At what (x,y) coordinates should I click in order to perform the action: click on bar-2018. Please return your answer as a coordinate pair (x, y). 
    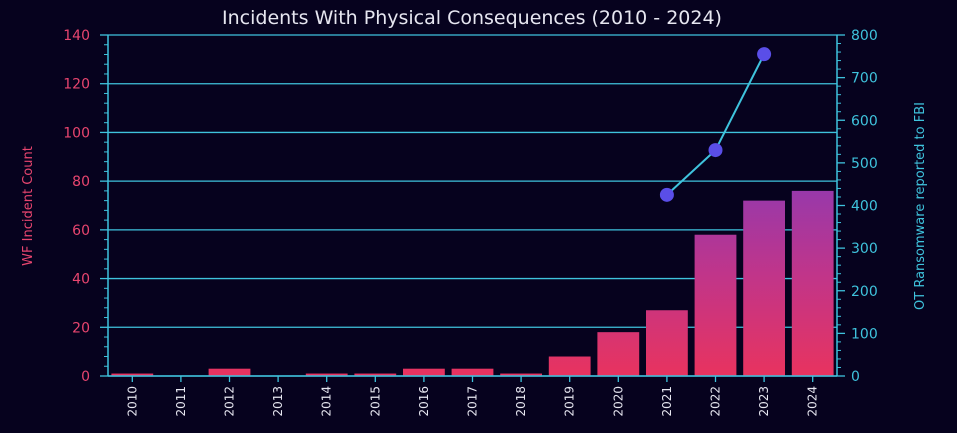
    Looking at the image, I should click on (521, 374).